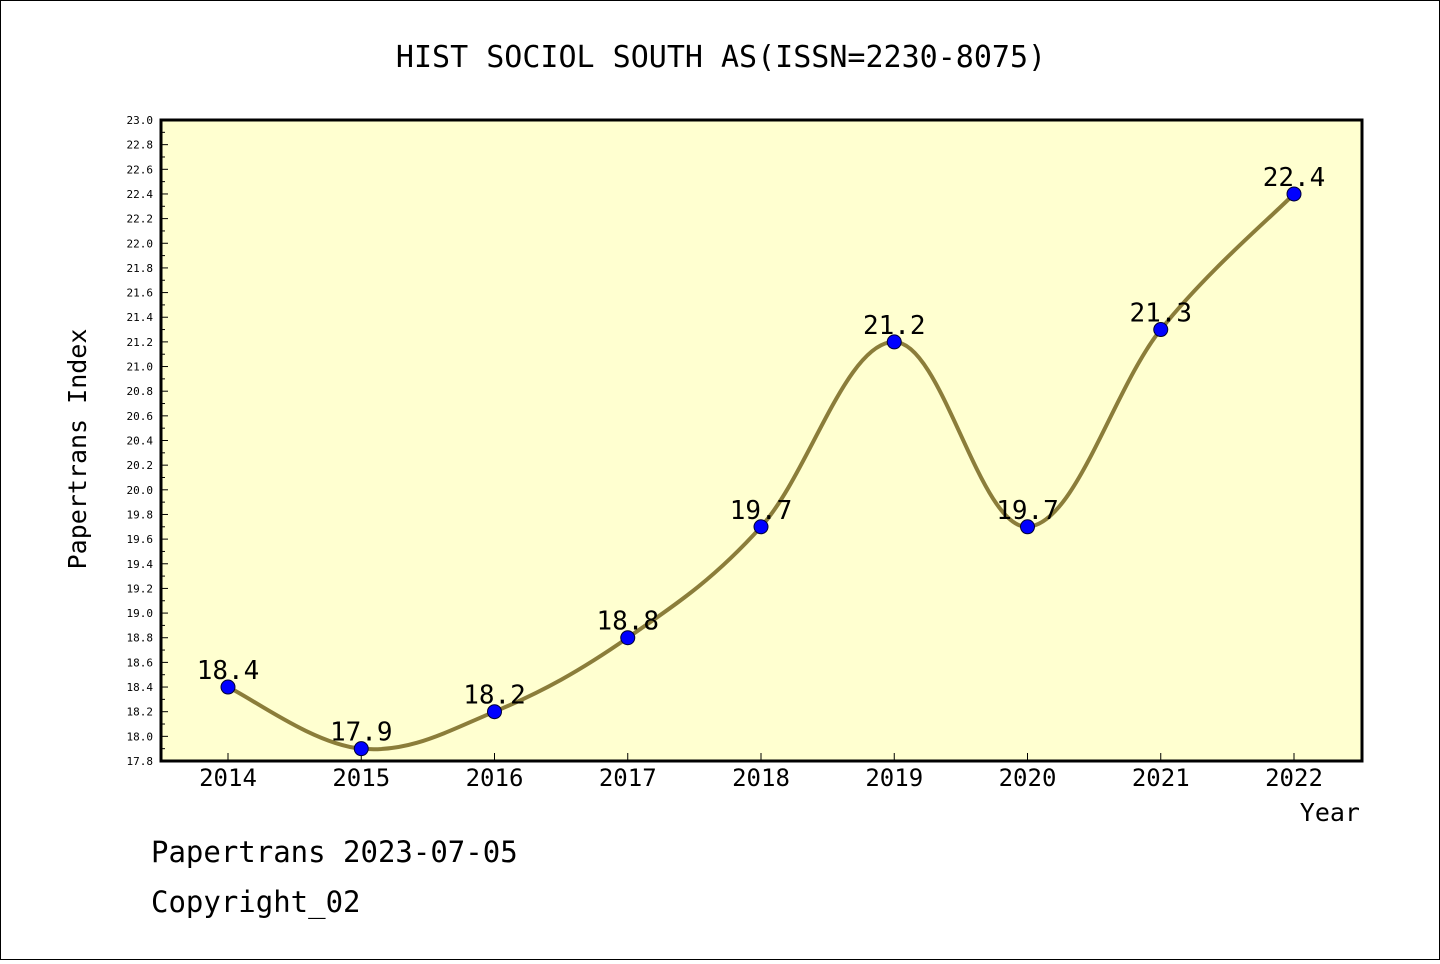  Describe the element at coordinates (334, 852) in the screenshot. I see `footer-date: Papertrans 2023-07-05` at that location.